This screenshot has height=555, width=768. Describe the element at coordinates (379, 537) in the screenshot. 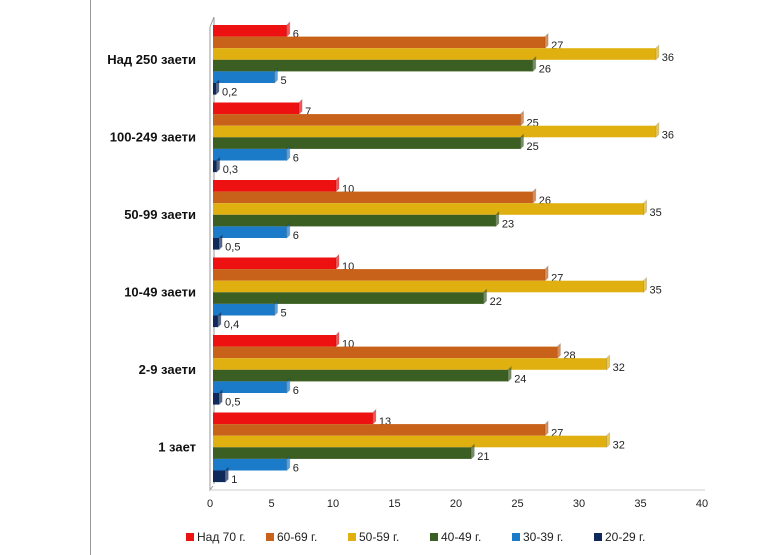

I see `legend-label: 50-59 г.` at that location.